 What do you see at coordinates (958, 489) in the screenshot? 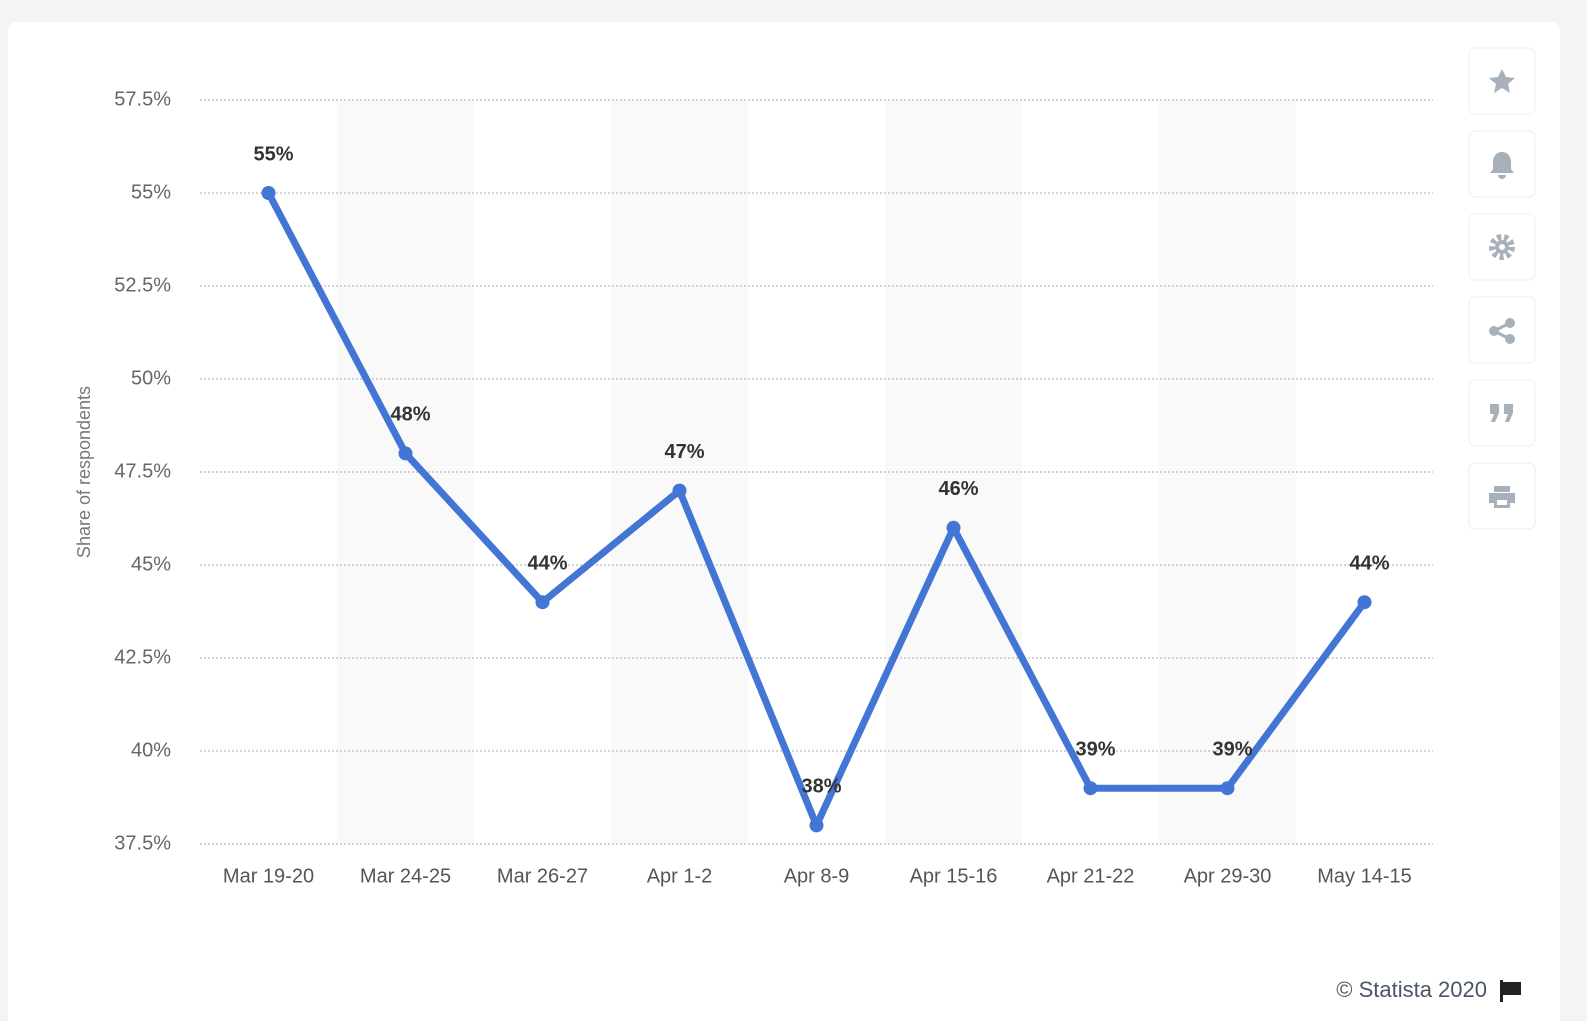
I see `data-label: 46%` at bounding box center [958, 489].